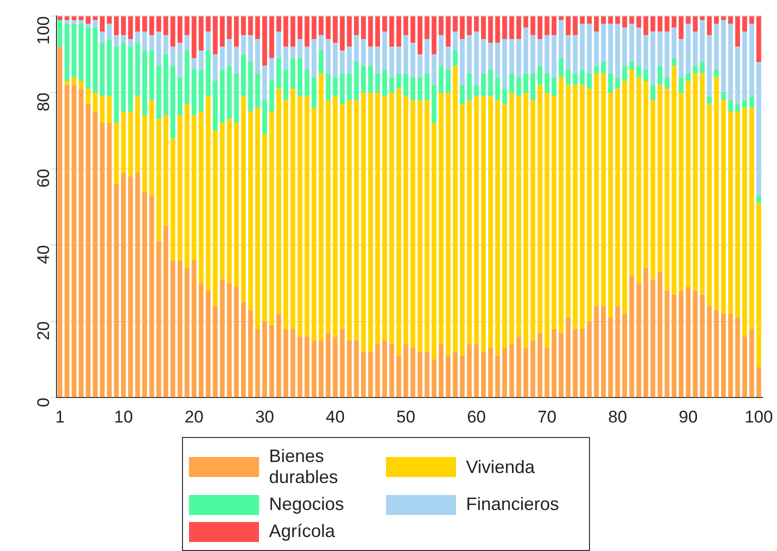 The image size is (777, 551). Describe the element at coordinates (264, 416) in the screenshot. I see `x-tick-label: 30` at that location.